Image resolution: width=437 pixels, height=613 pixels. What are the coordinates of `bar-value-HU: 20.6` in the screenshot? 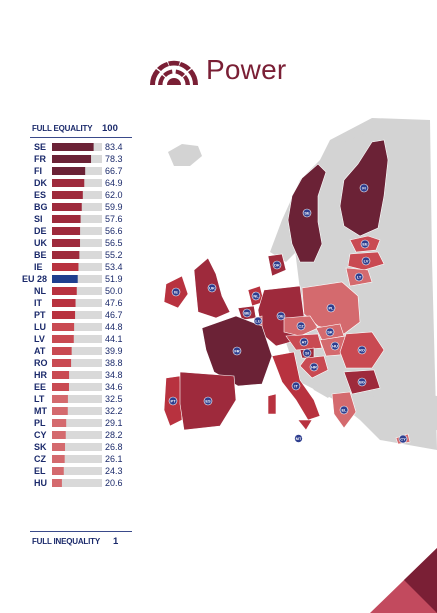 It's located at (114, 483).